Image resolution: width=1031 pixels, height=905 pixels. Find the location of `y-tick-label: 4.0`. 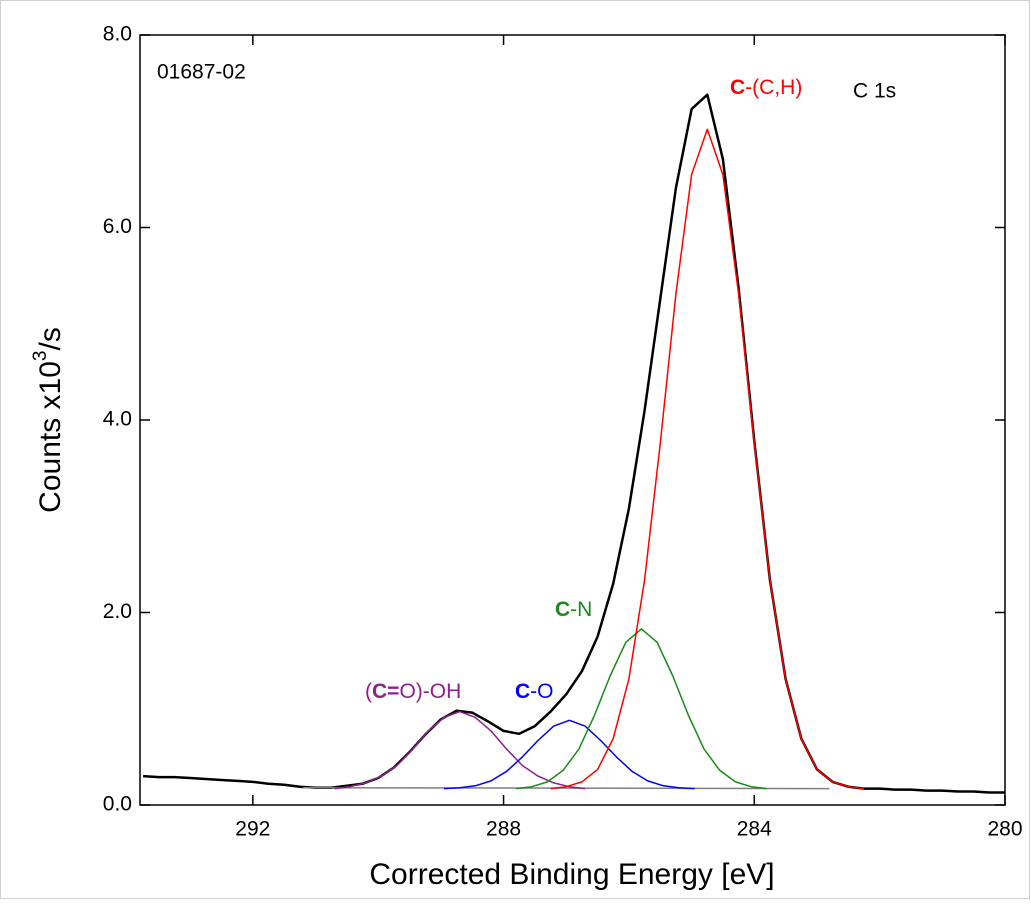

y-tick-label: 4.0 is located at coordinates (117, 419).